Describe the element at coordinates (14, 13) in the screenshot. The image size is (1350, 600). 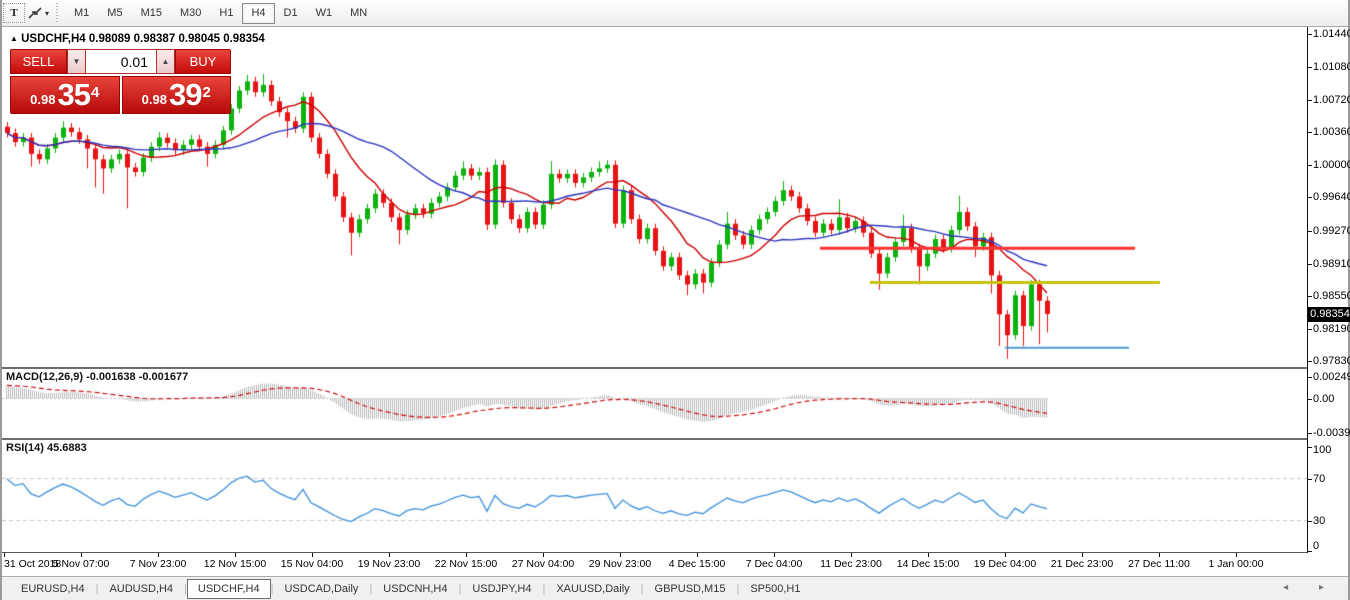
I see `text-tool-button: T` at that location.